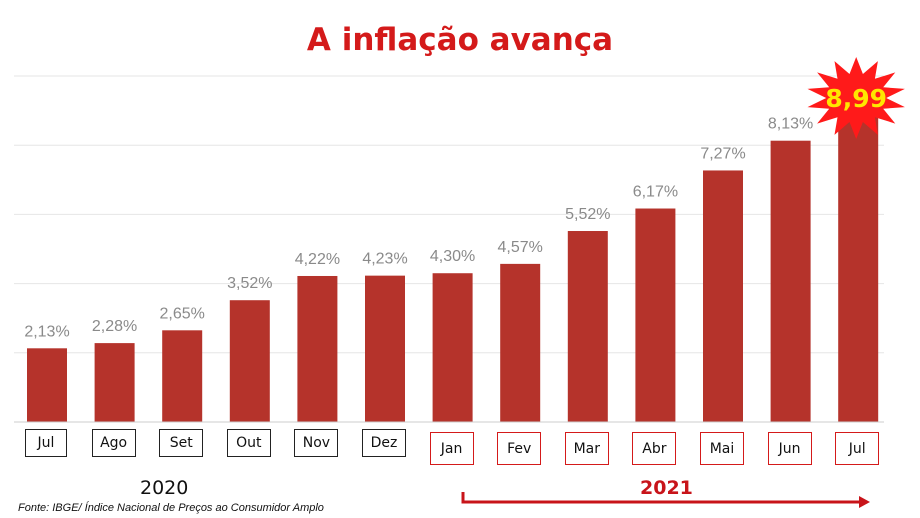 The height and width of the screenshot is (518, 920). I want to click on month-label: Nov, so click(316, 443).